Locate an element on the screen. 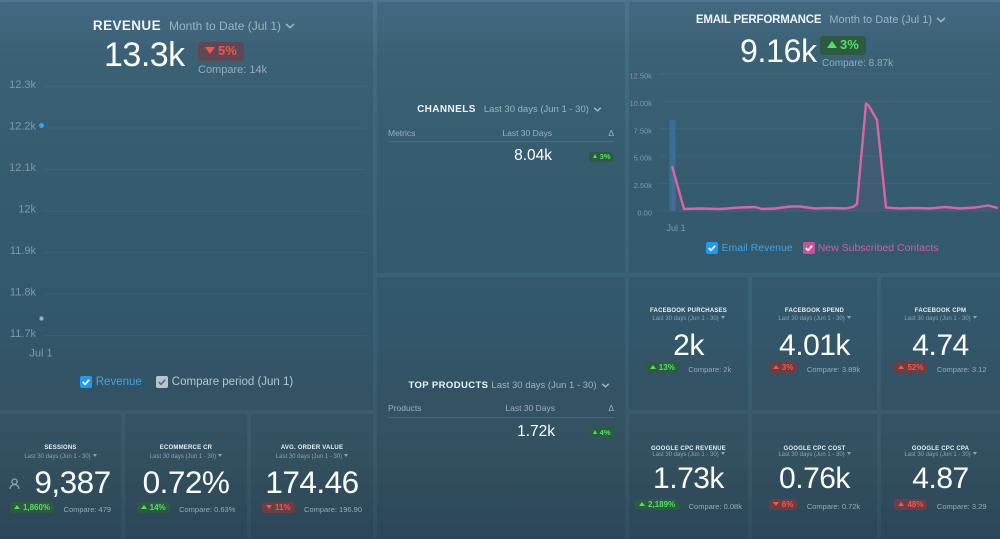 The height and width of the screenshot is (539, 1000). svg-text: 11.8k is located at coordinates (23, 292).